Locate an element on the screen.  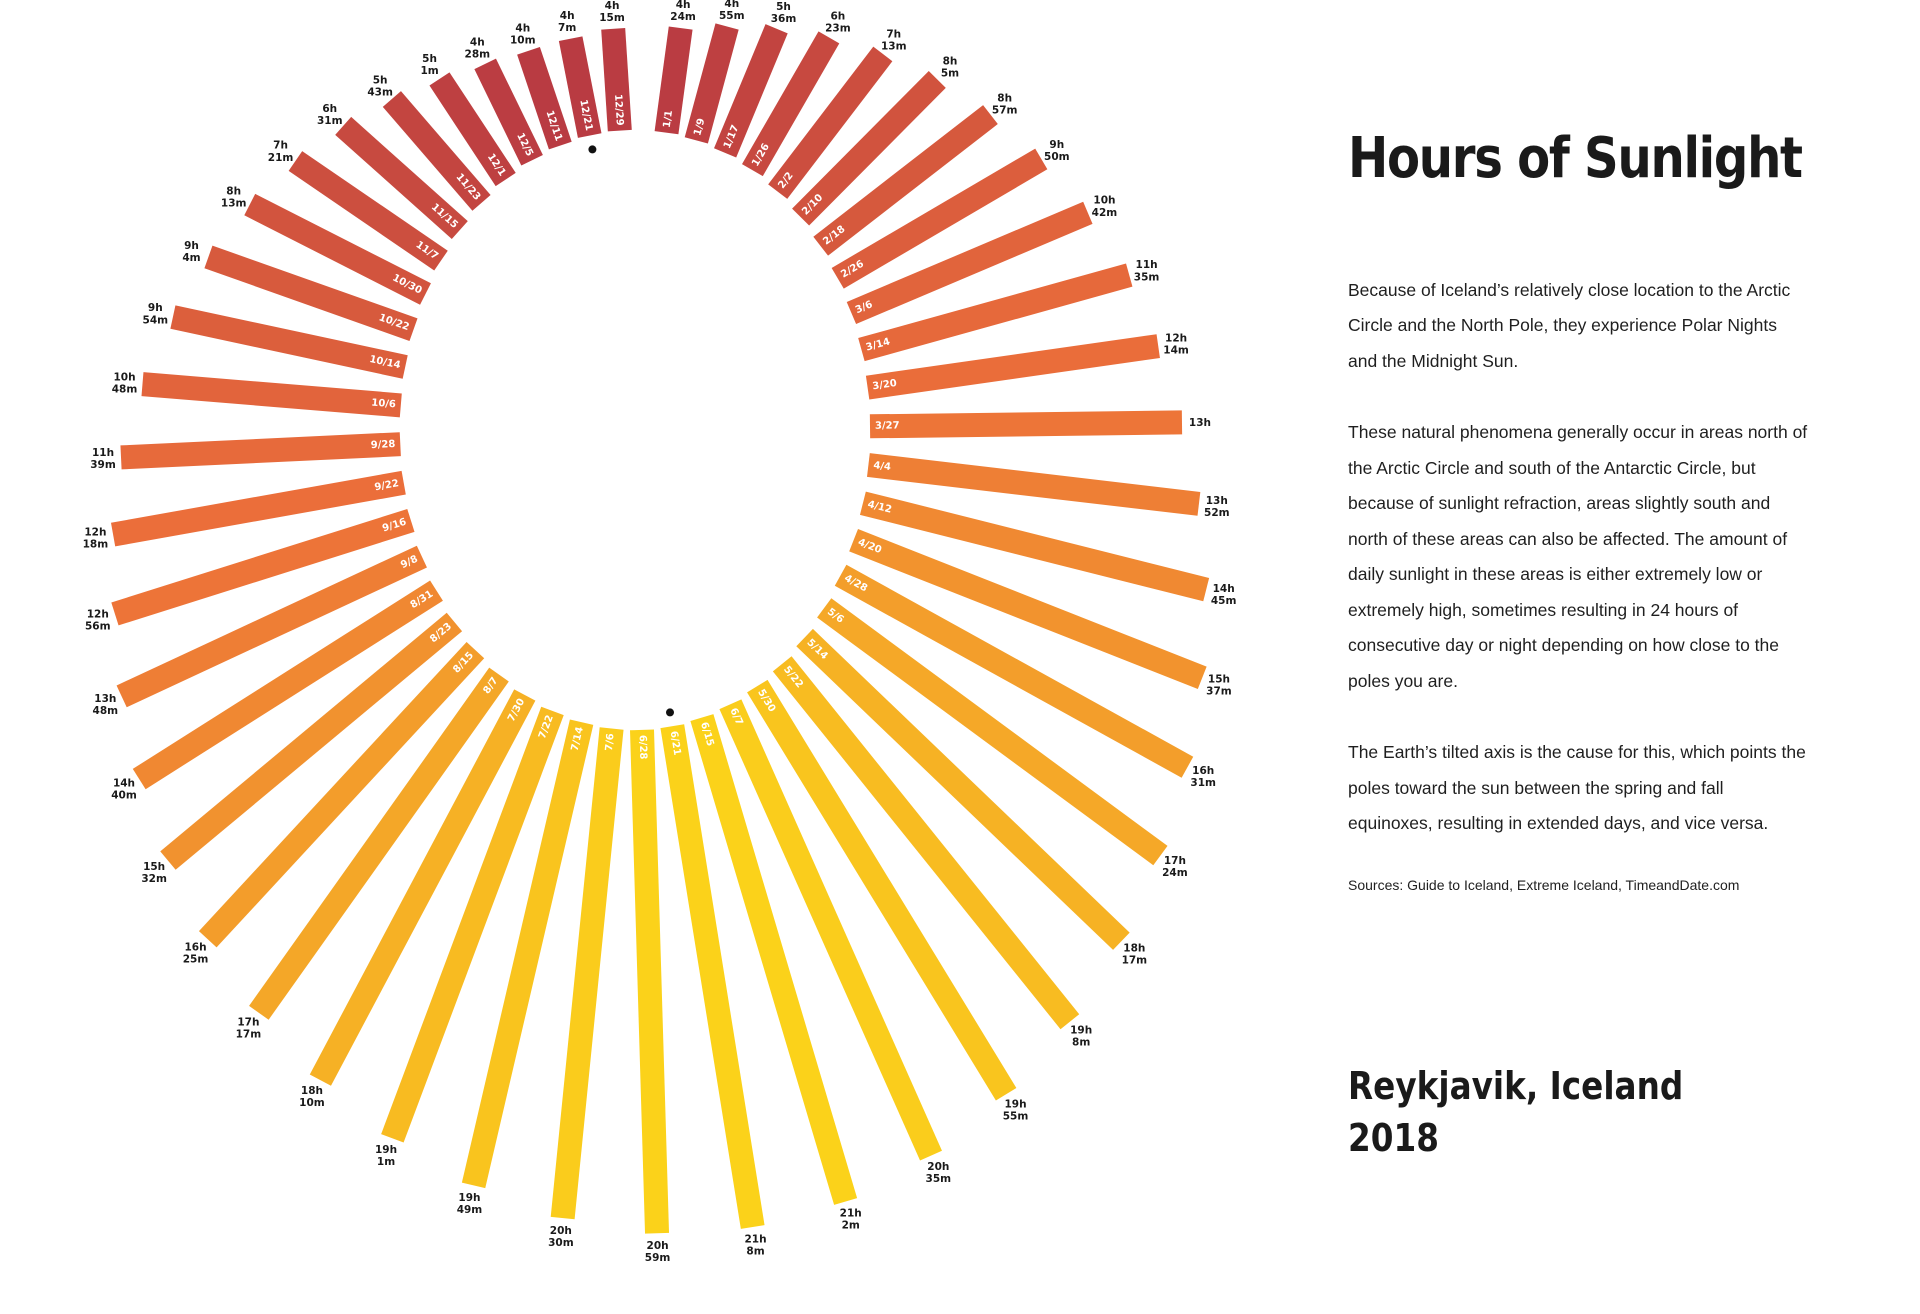
bar-group: 3/27 13h is located at coordinates (1040, 424).